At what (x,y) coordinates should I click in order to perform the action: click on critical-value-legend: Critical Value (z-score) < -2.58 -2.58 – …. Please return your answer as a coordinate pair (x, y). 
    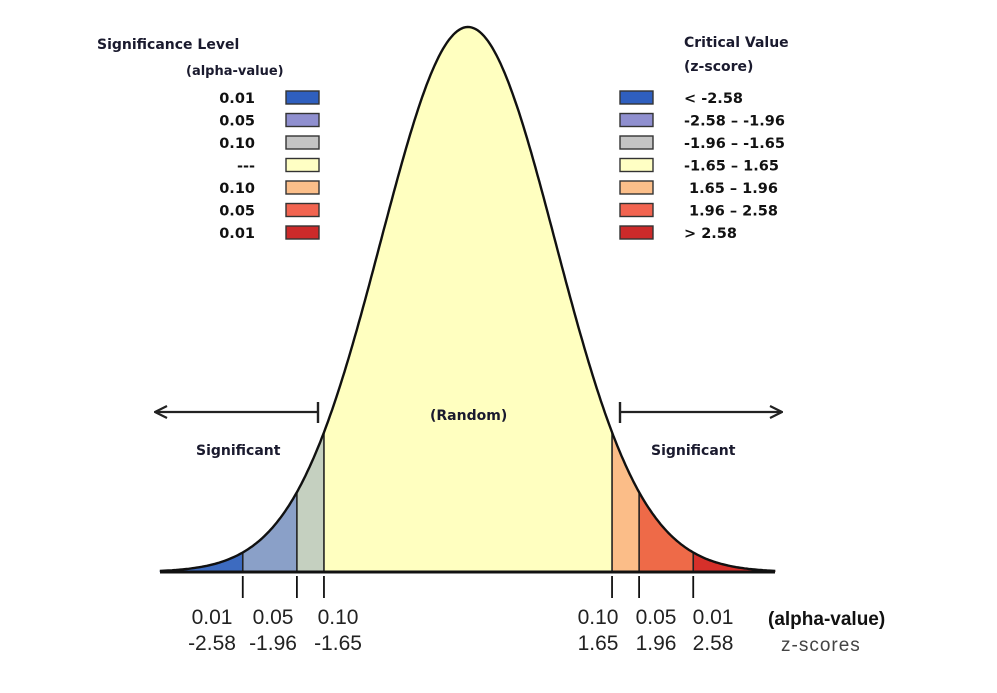
    Looking at the image, I should click on (704, 138).